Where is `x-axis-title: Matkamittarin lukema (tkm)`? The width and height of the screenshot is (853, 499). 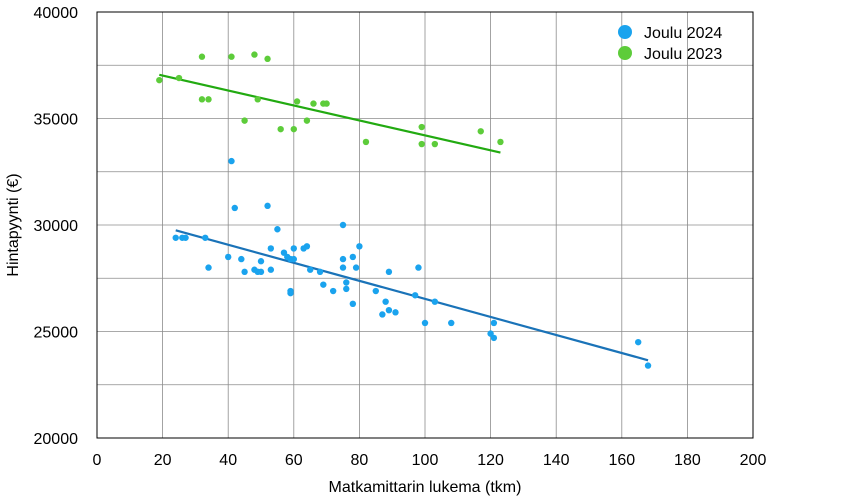
x-axis-title: Matkamittarin lukema (tkm) is located at coordinates (425, 487).